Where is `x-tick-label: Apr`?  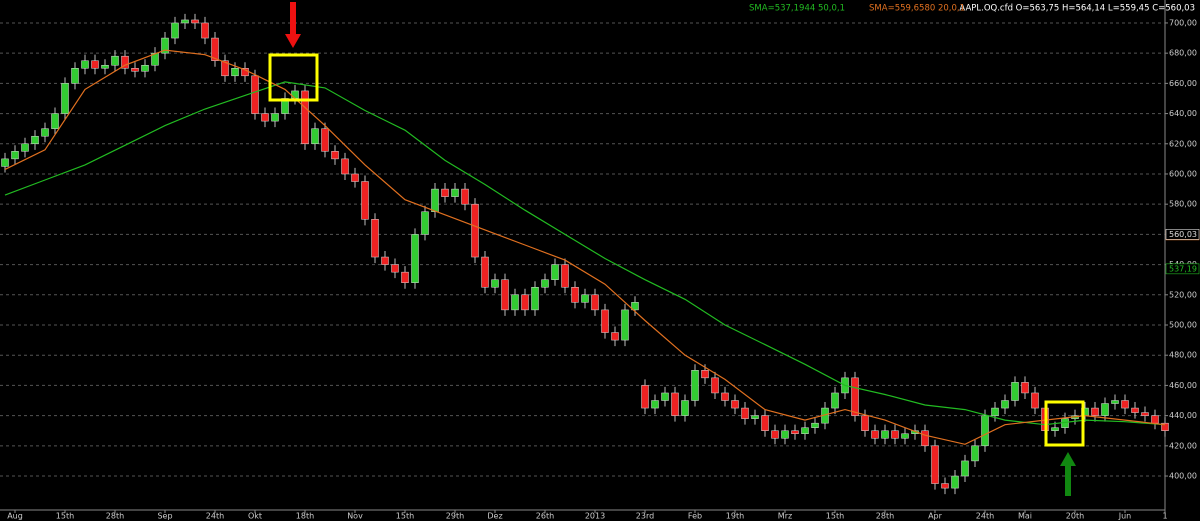
x-tick-label: Apr is located at coordinates (935, 516).